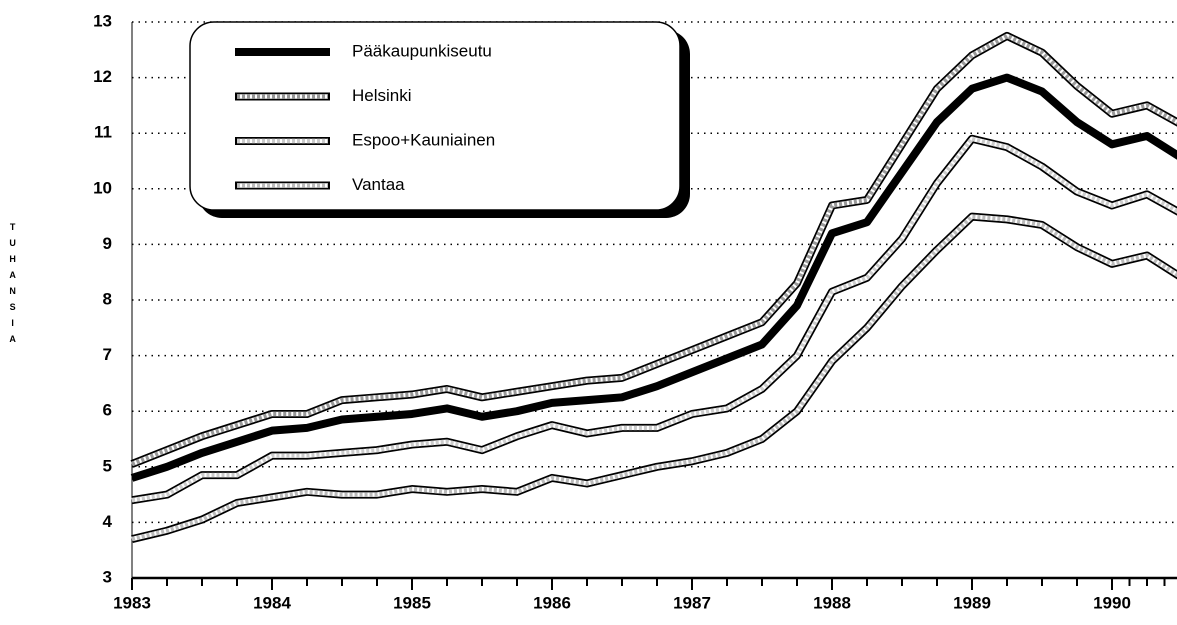  Describe the element at coordinates (412, 602) in the screenshot. I see `x-tick-label: 1985` at that location.